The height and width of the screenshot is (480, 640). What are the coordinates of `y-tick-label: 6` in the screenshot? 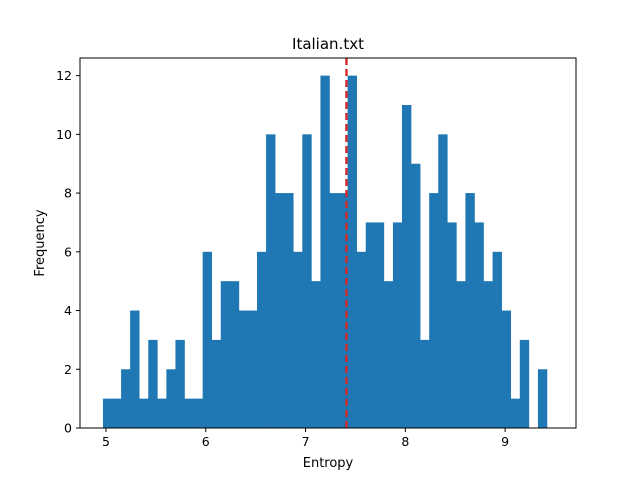 It's located at (68, 251).